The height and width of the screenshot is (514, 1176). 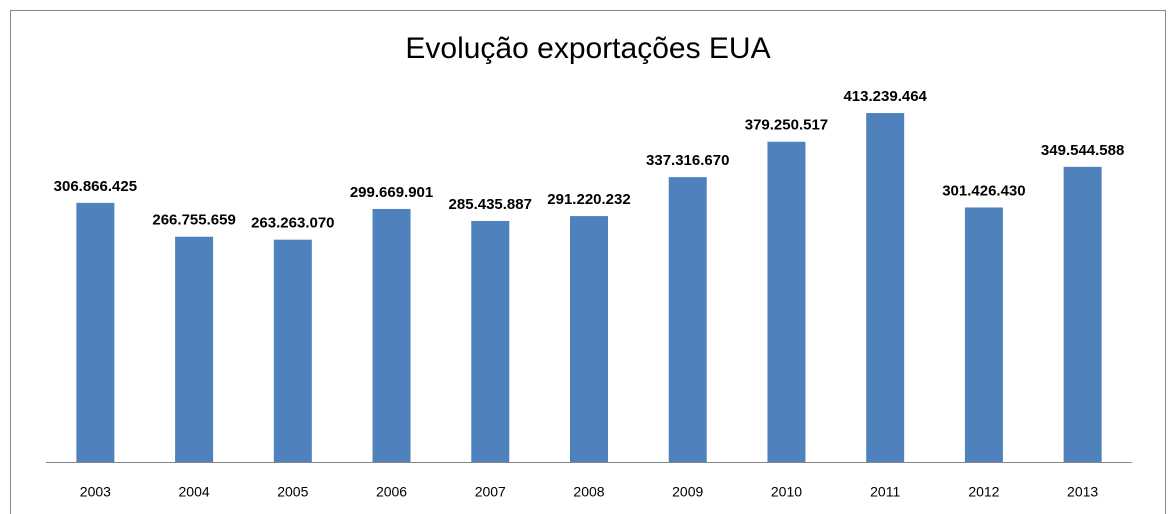 What do you see at coordinates (885, 492) in the screenshot?
I see `x-tick-label: 2011` at bounding box center [885, 492].